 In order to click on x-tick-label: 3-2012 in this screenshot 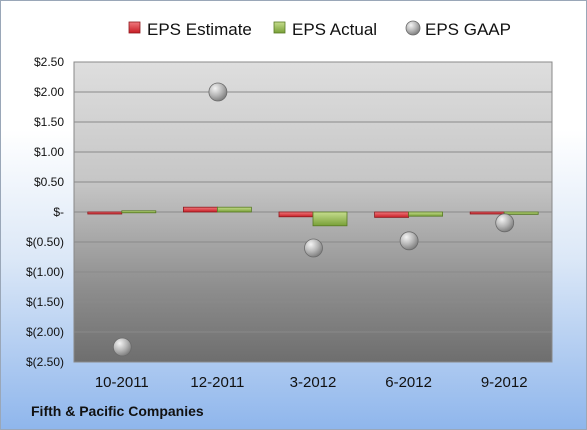, I will do `click(313, 382)`.